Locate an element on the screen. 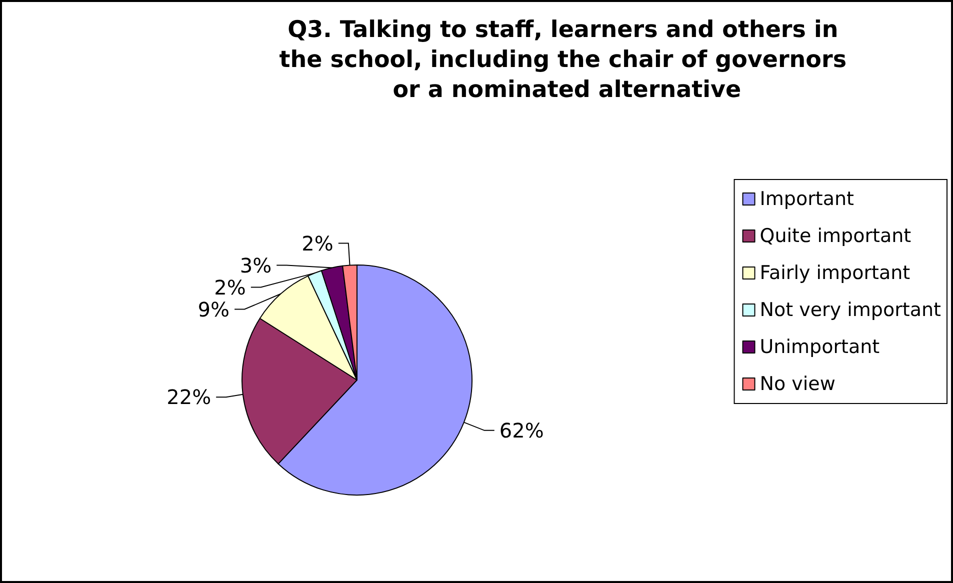 The width and height of the screenshot is (953, 583). data-label: 22% is located at coordinates (189, 397).